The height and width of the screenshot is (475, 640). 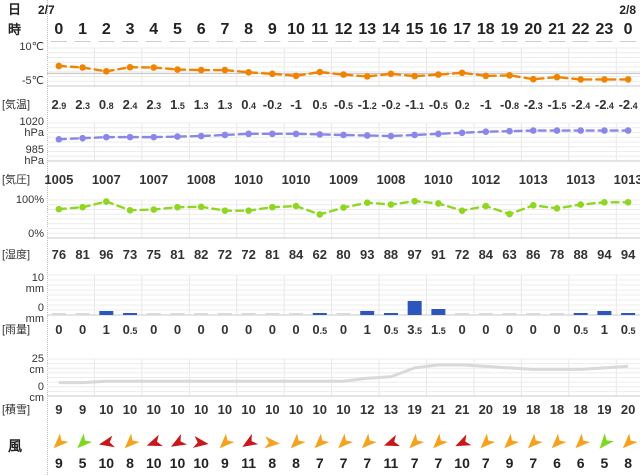 What do you see at coordinates (343, 295) in the screenshot?
I see `rainfall-chart` at bounding box center [343, 295].